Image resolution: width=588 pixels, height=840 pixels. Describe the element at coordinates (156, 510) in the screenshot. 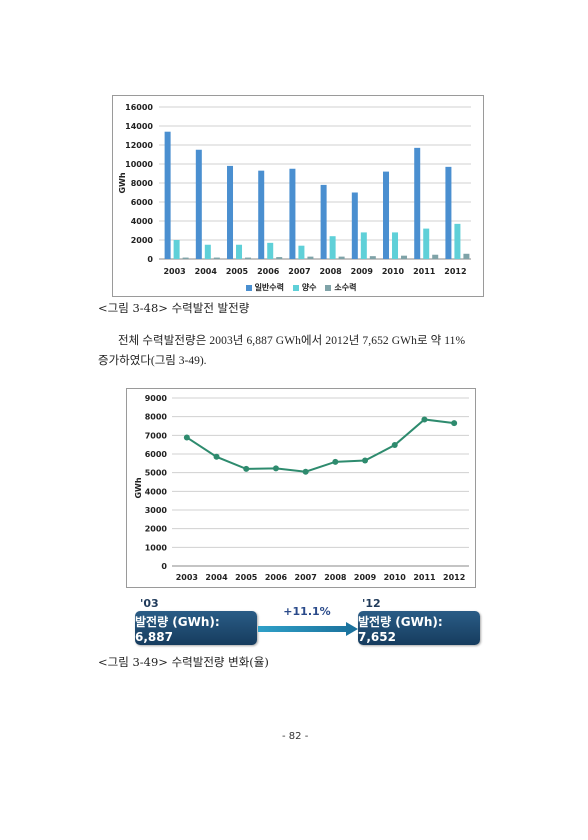

I see `line-y-tick-label: 3000` at that location.